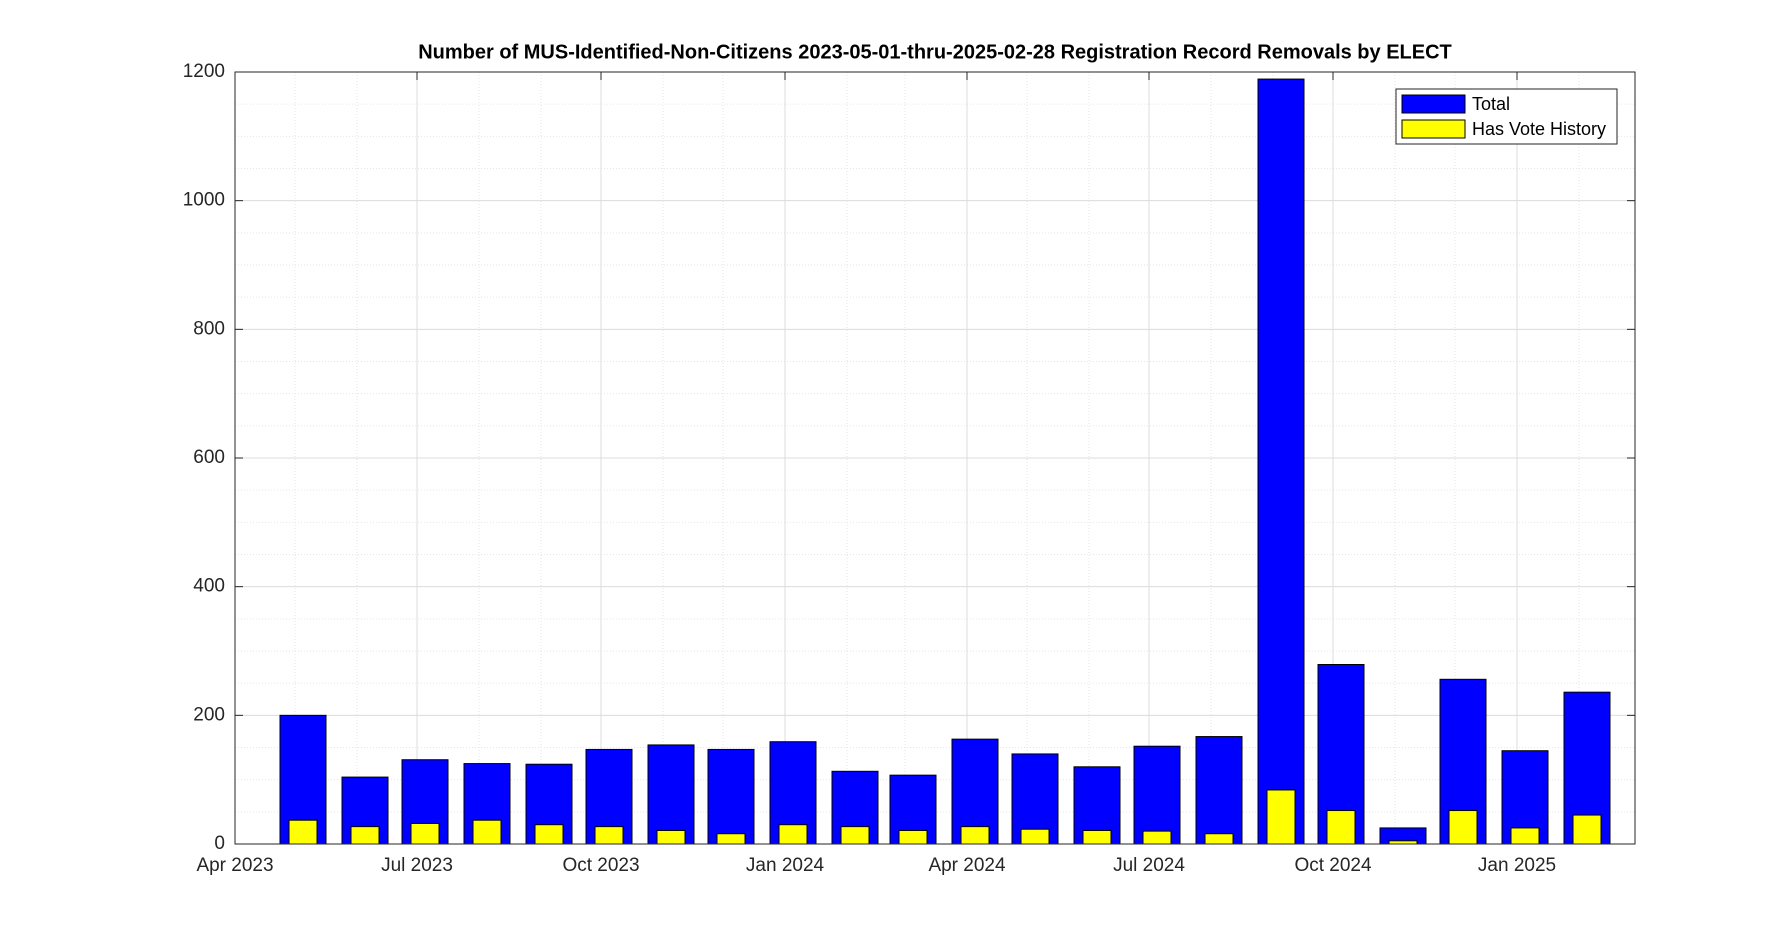  What do you see at coordinates (785, 865) in the screenshot?
I see `x-tick-label: Jan 2024` at bounding box center [785, 865].